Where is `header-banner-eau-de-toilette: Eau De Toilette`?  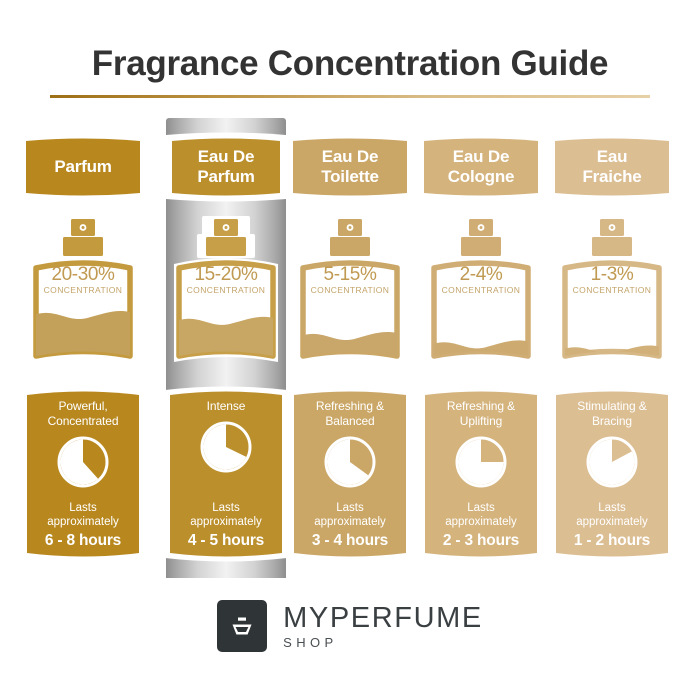 header-banner-eau-de-toilette: Eau De Toilette is located at coordinates (350, 167).